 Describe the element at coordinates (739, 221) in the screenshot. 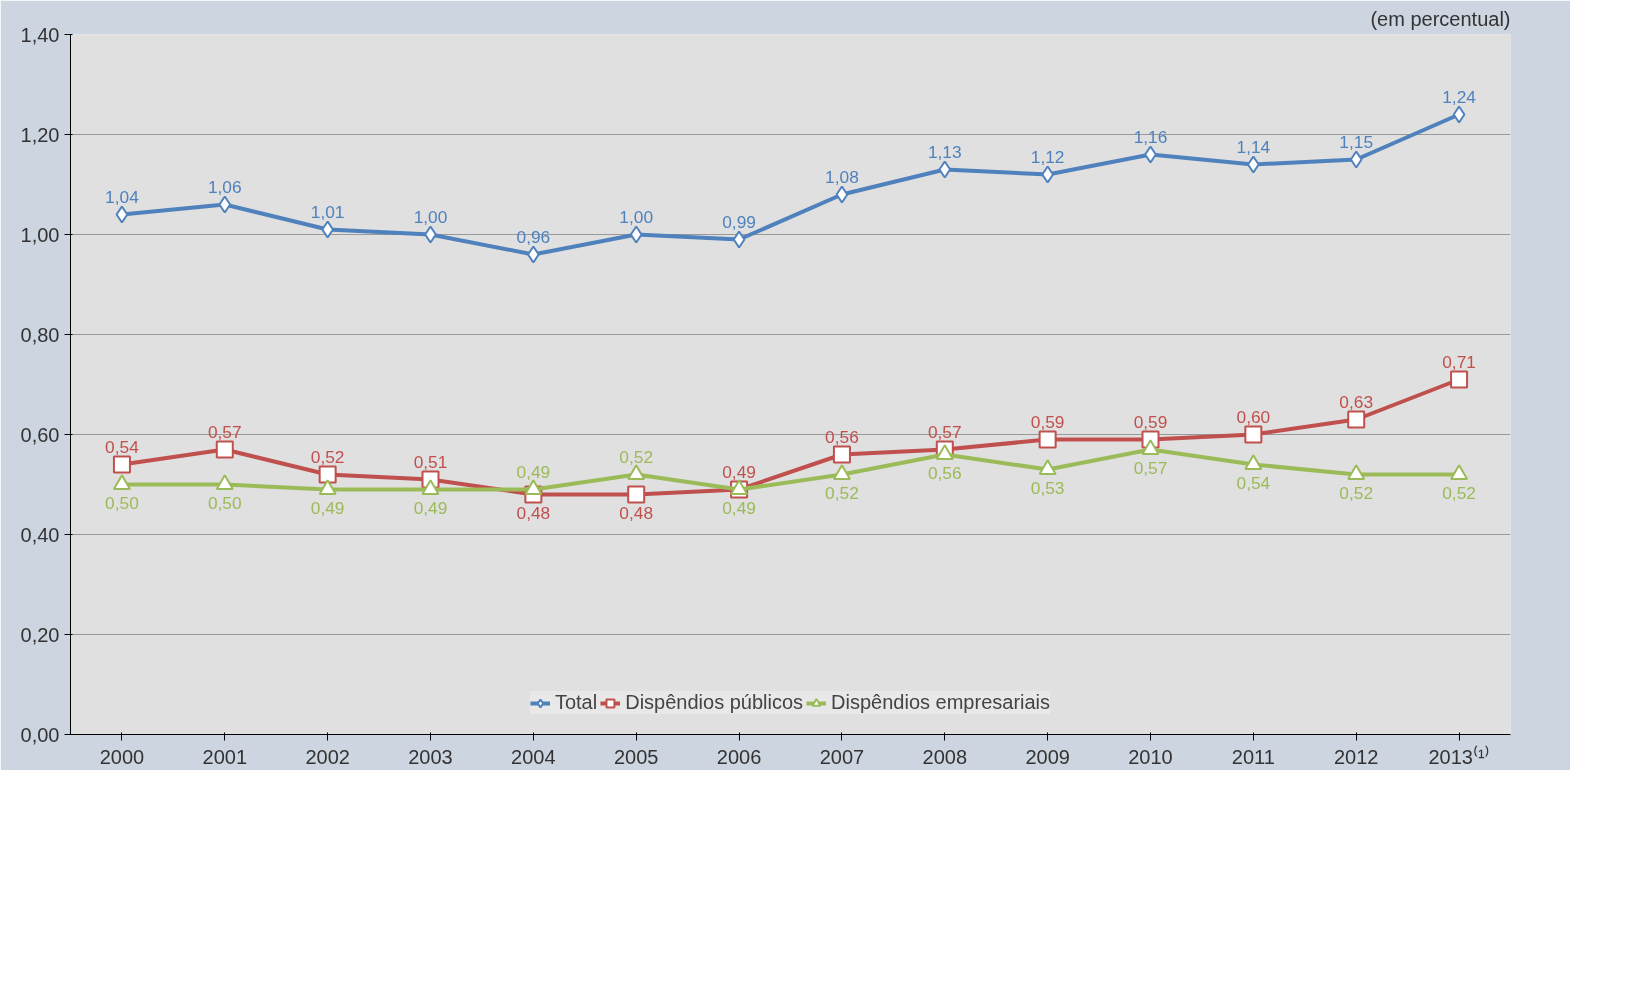

I see `data-label: 0,99` at that location.